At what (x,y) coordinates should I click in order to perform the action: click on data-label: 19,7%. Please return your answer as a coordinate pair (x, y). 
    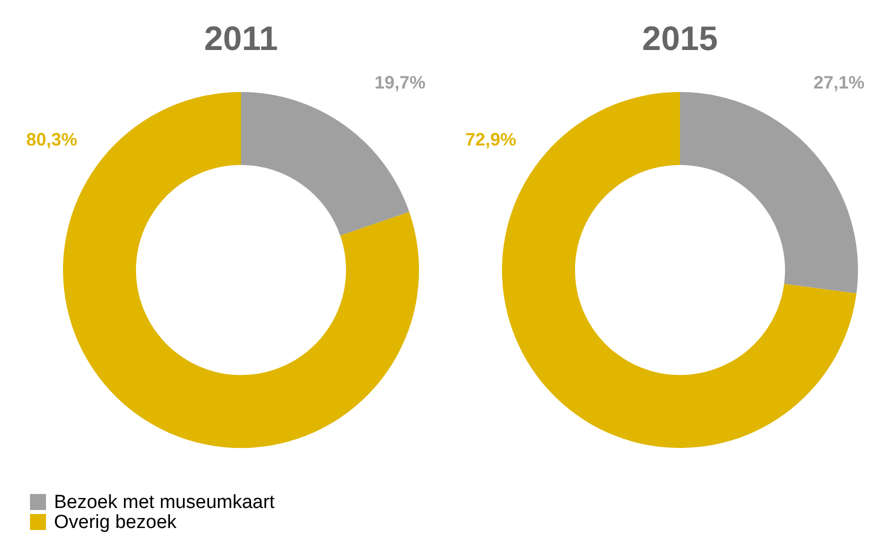
    Looking at the image, I should click on (400, 82).